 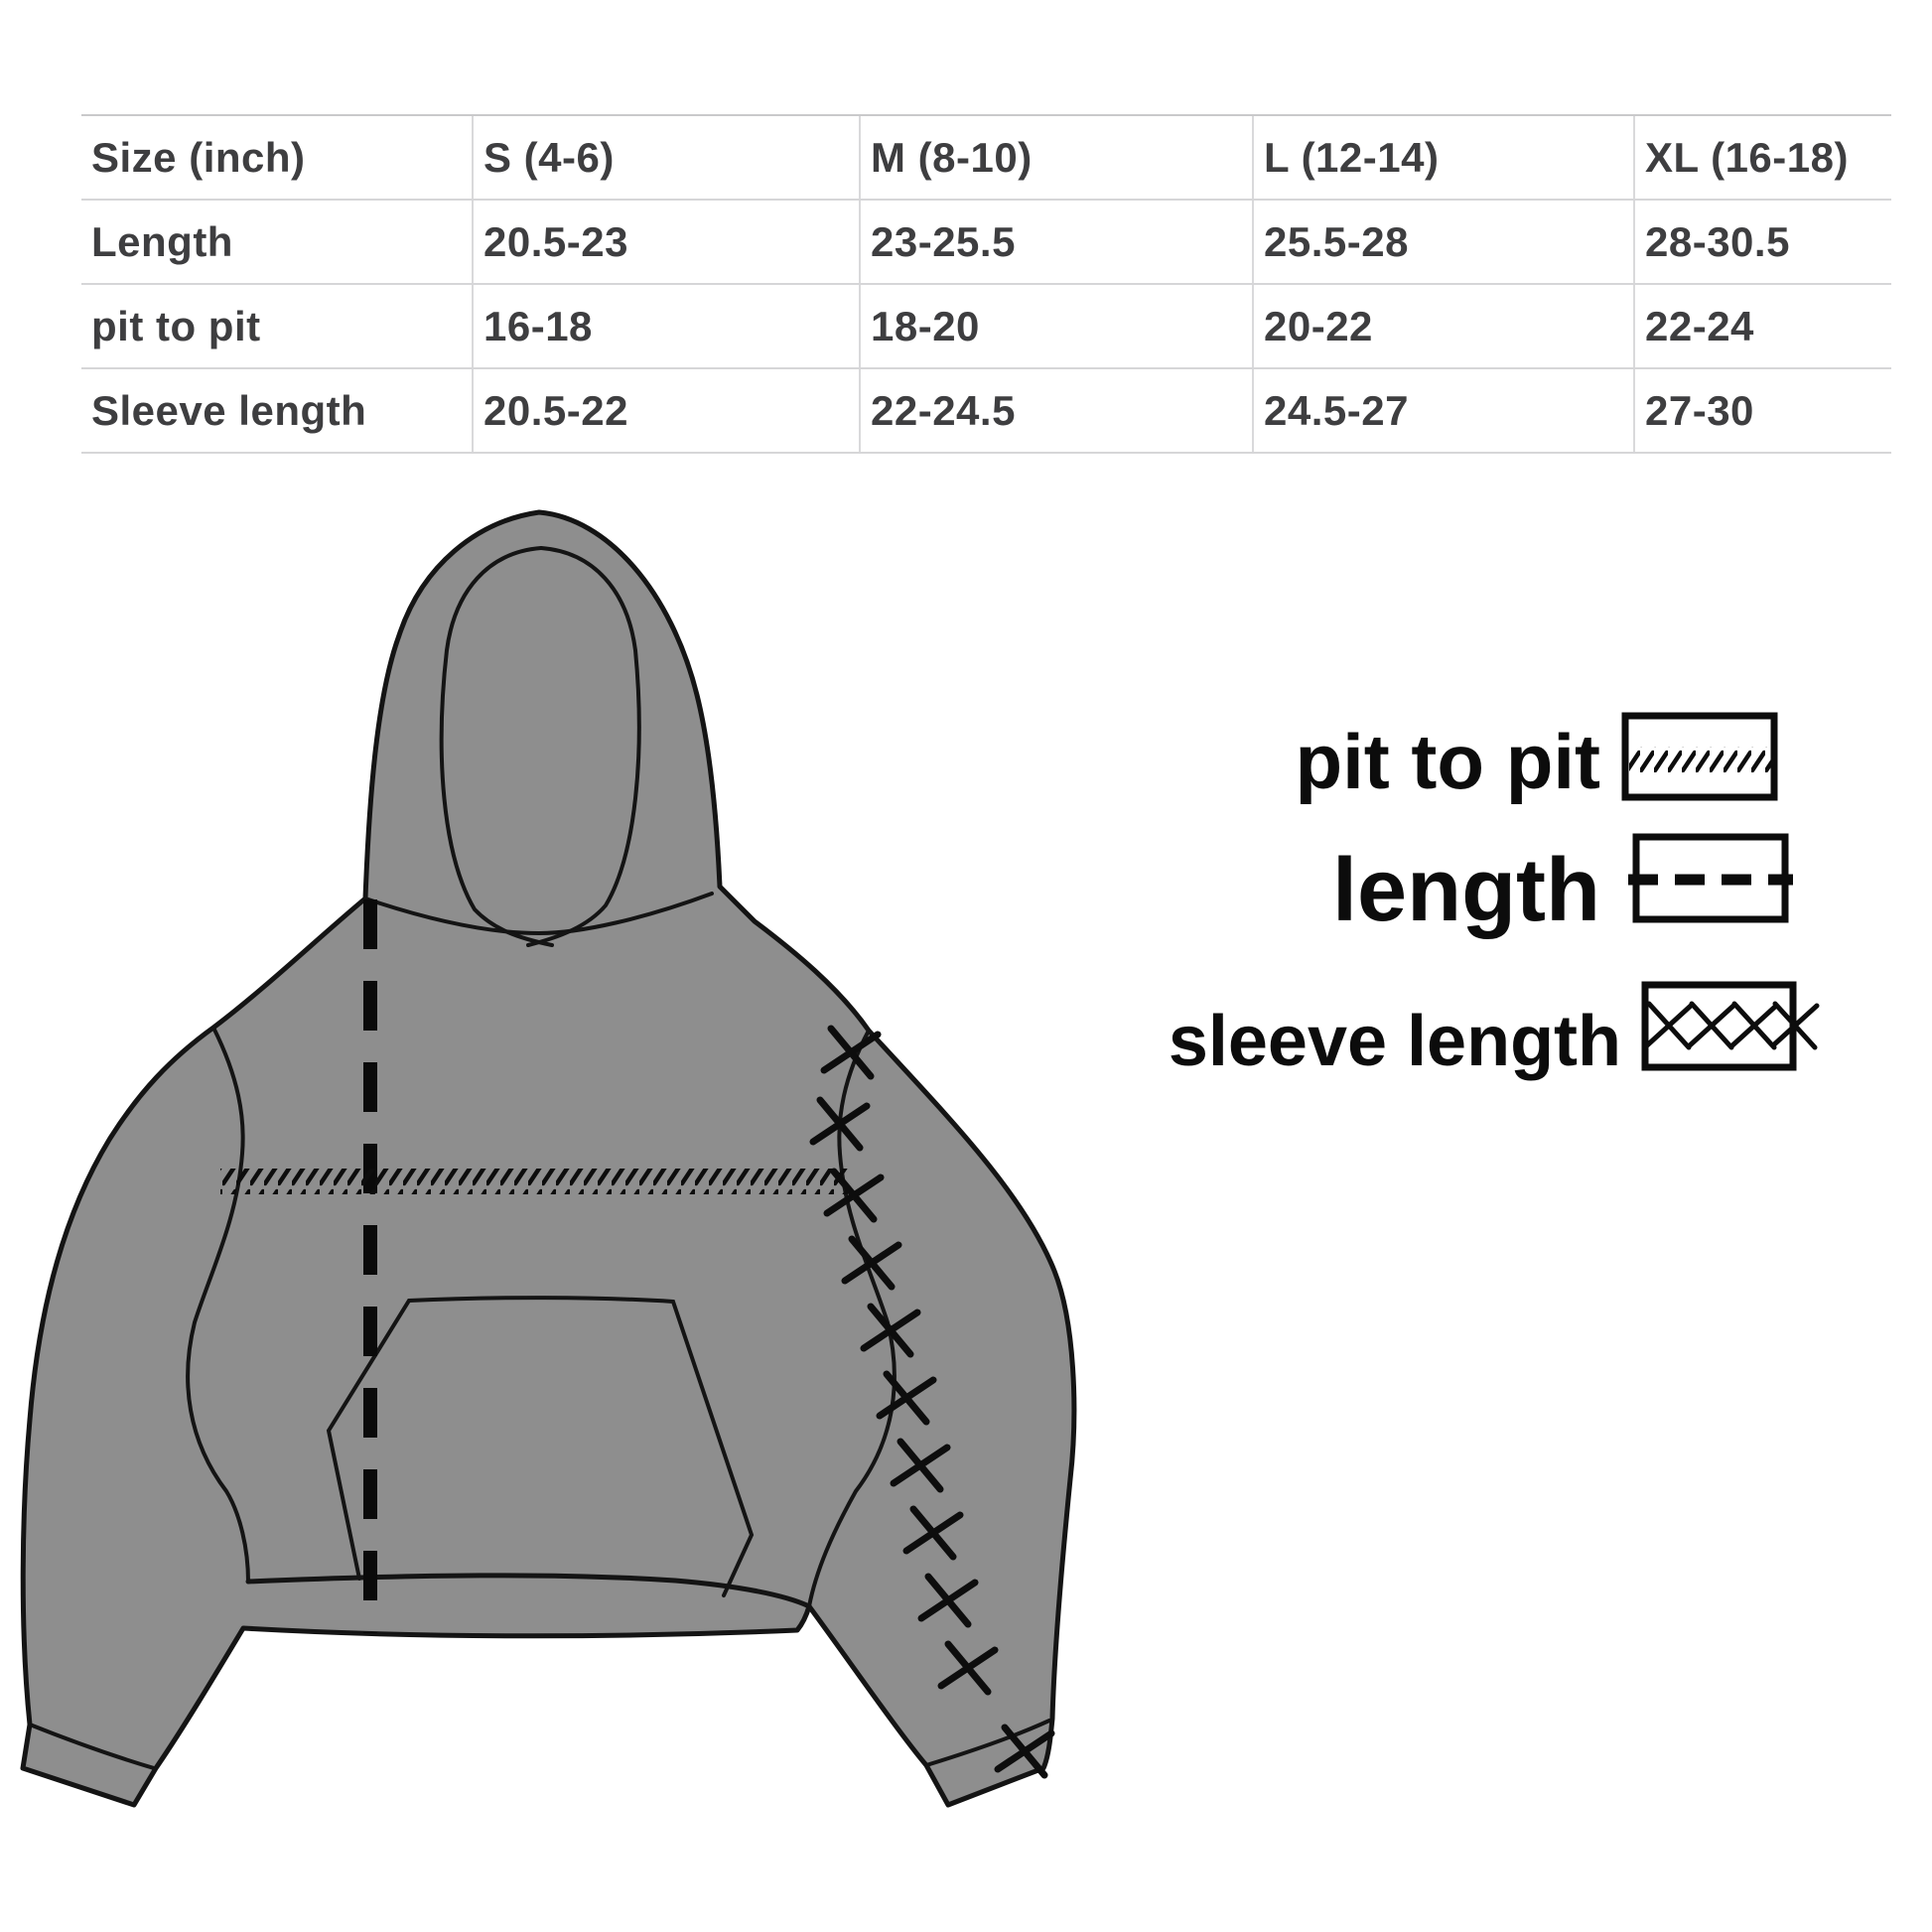 I want to click on row-label: Length, so click(x=162, y=241).